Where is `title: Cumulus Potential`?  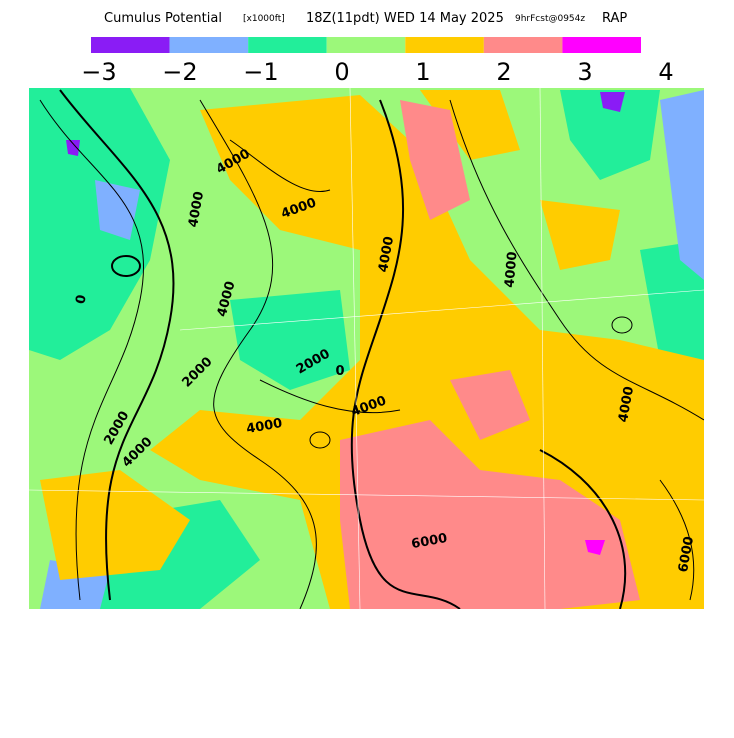 title: Cumulus Potential is located at coordinates (163, 18).